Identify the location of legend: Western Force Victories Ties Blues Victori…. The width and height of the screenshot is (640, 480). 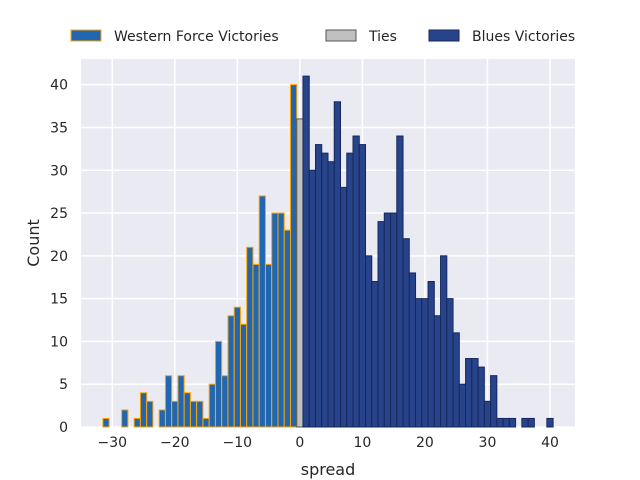
(322, 37).